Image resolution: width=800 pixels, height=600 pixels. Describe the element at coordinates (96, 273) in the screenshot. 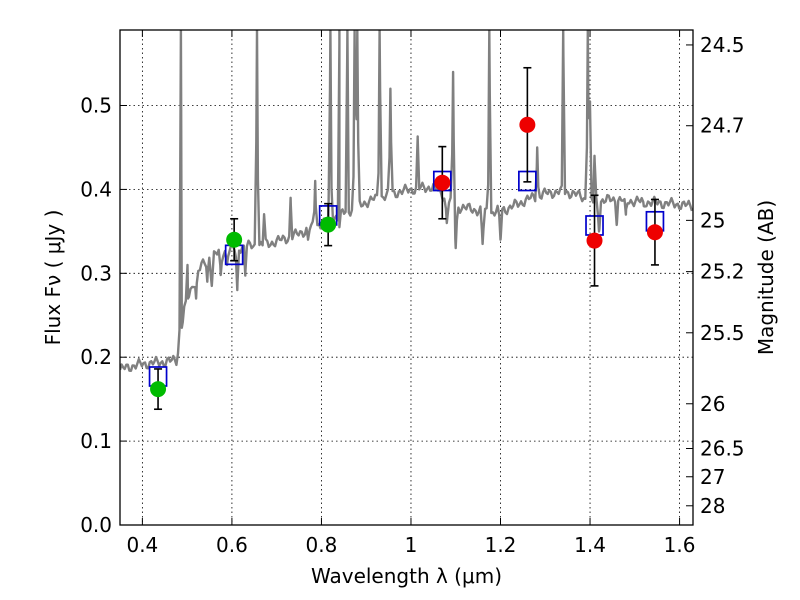

I see `y-tick-label: 0.3` at that location.